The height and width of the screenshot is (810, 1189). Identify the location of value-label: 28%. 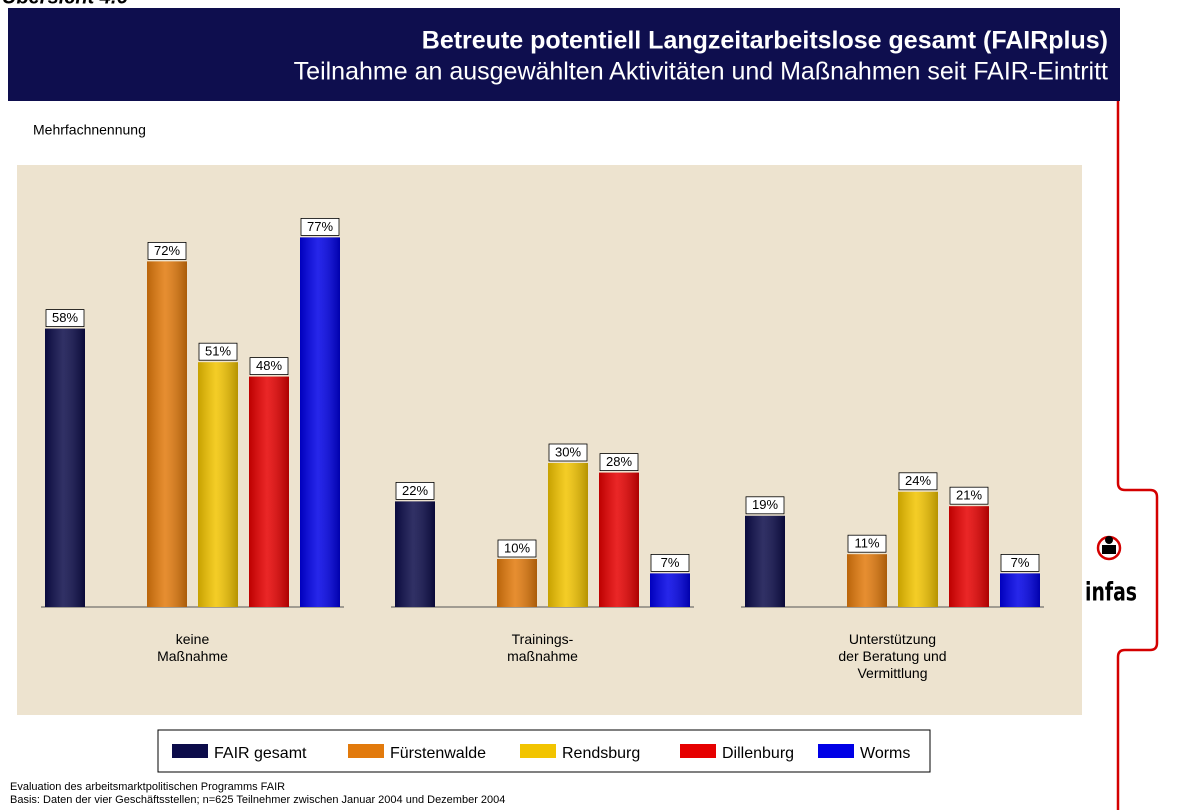
(619, 461).